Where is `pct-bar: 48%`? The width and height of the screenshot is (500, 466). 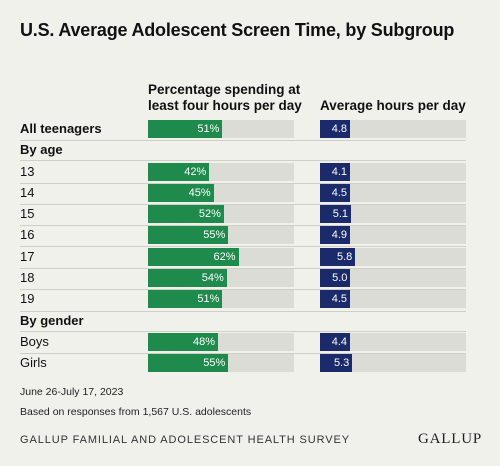 pct-bar: 48% is located at coordinates (183, 342).